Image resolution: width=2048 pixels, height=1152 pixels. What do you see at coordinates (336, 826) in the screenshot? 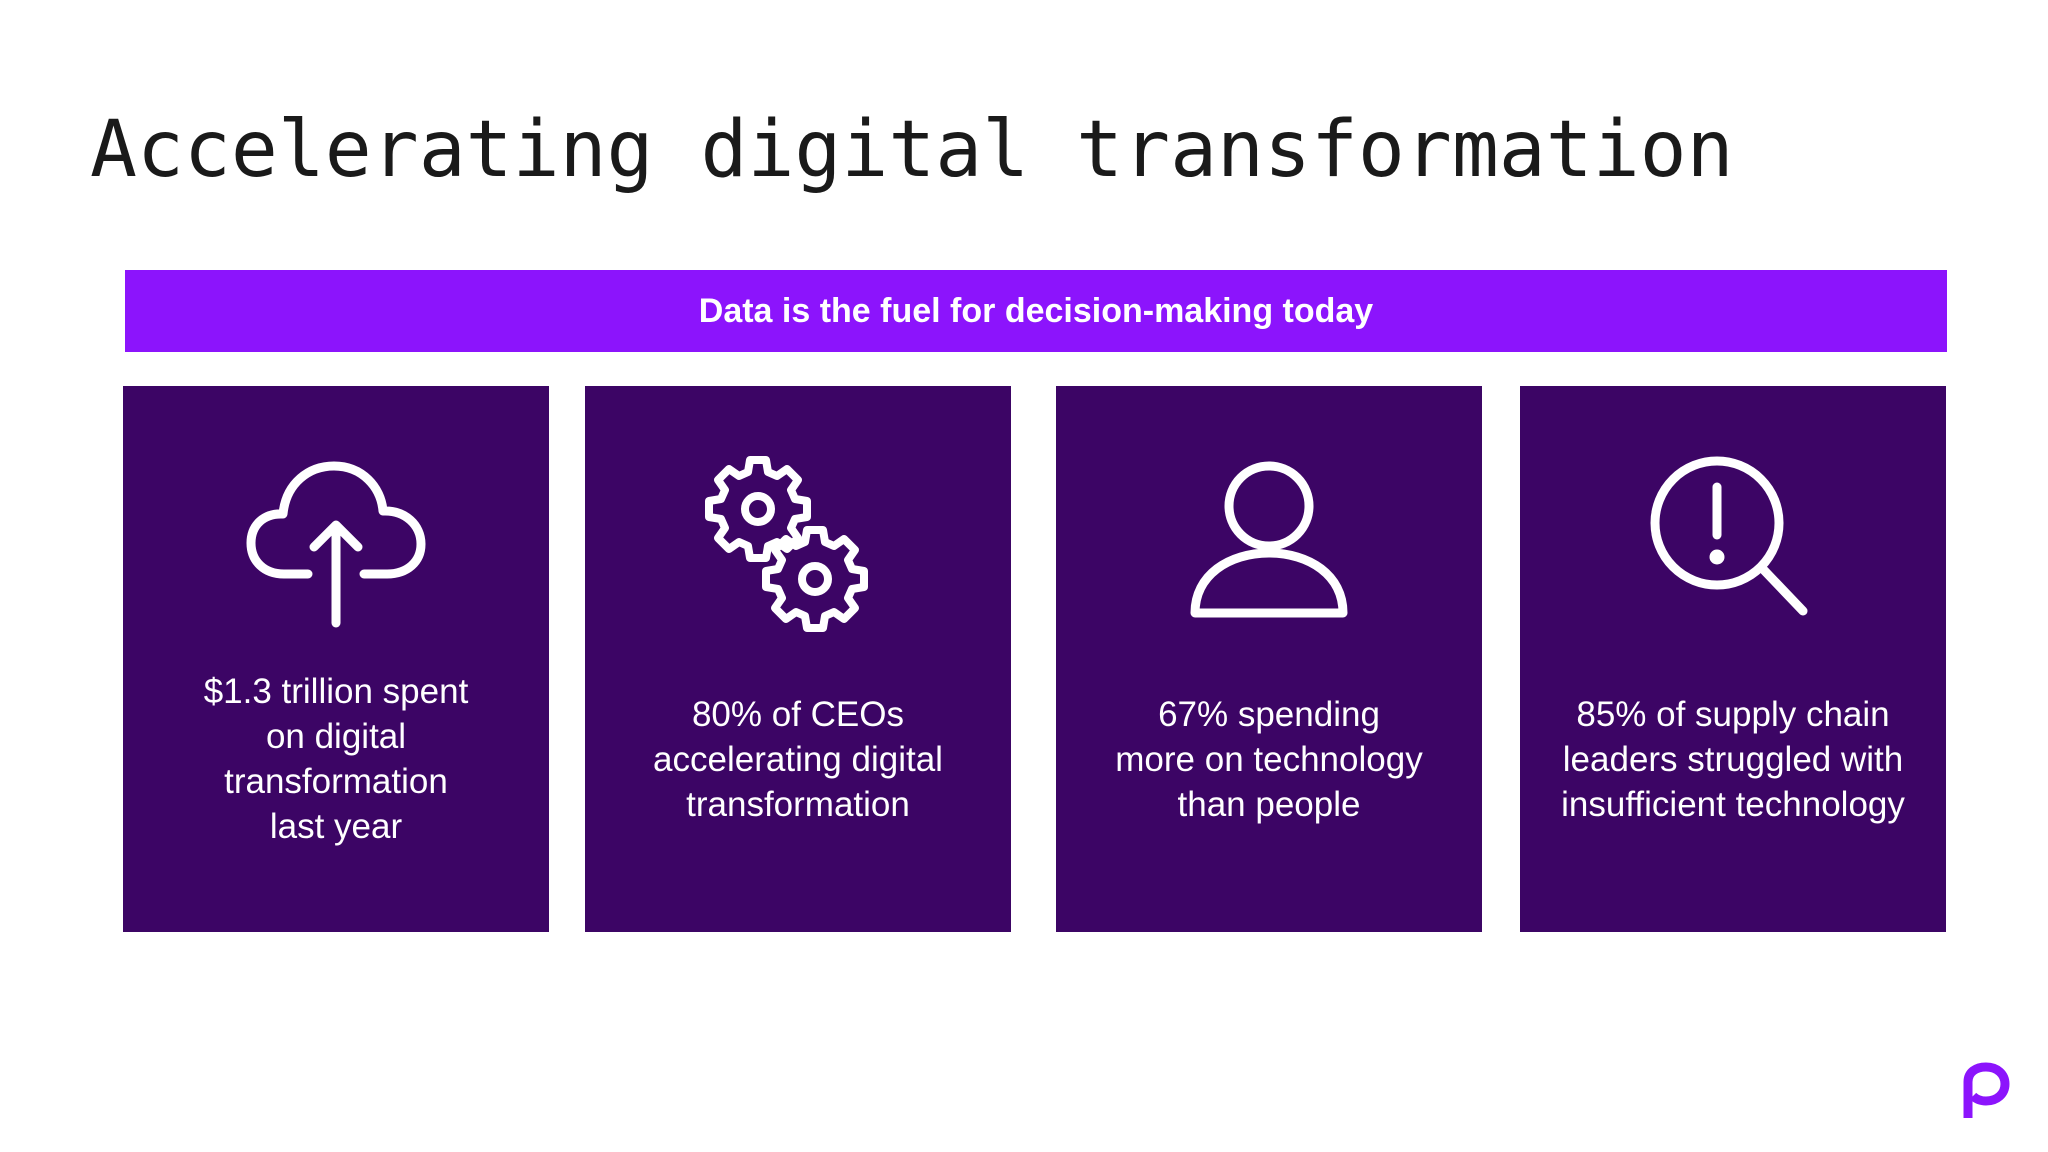
I see `stat-line: last year` at bounding box center [336, 826].